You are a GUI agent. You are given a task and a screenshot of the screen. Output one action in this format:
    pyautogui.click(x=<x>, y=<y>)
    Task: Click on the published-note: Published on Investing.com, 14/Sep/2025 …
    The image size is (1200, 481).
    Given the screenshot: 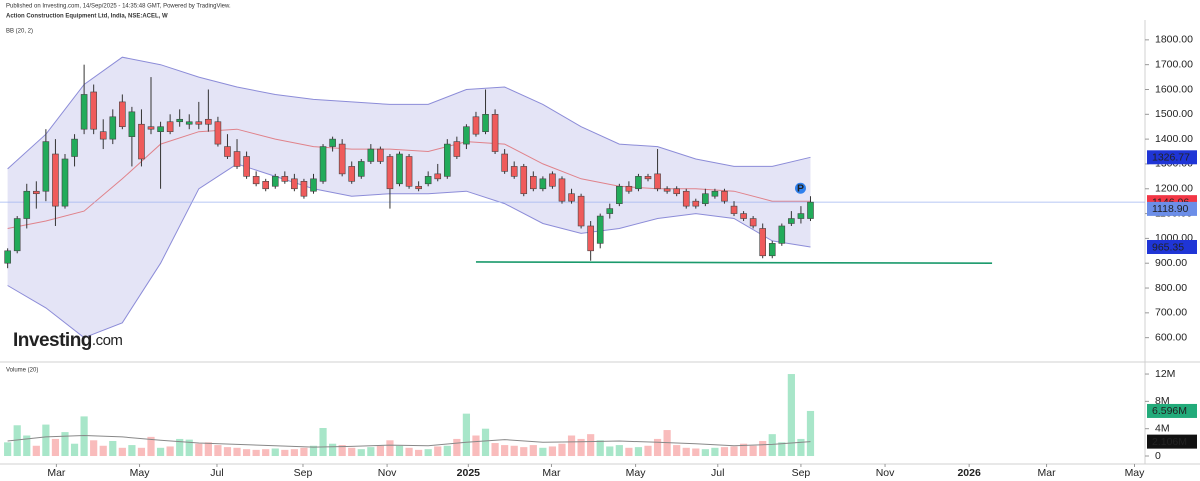 What is the action you would take?
    pyautogui.click(x=118, y=7)
    